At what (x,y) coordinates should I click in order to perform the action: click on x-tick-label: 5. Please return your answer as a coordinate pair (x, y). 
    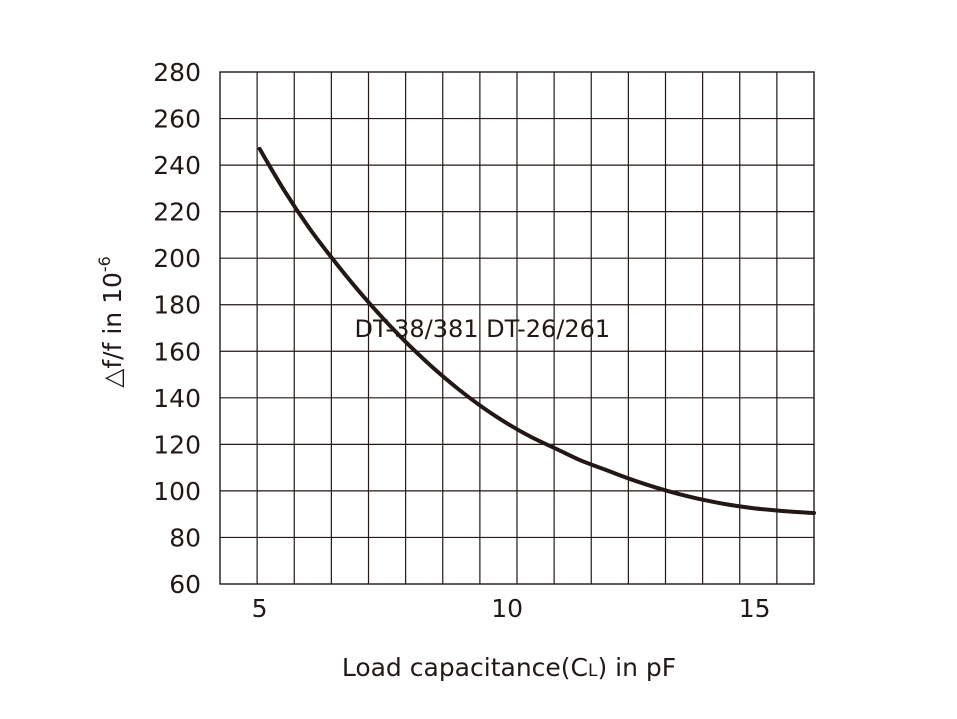
    Looking at the image, I should click on (260, 608).